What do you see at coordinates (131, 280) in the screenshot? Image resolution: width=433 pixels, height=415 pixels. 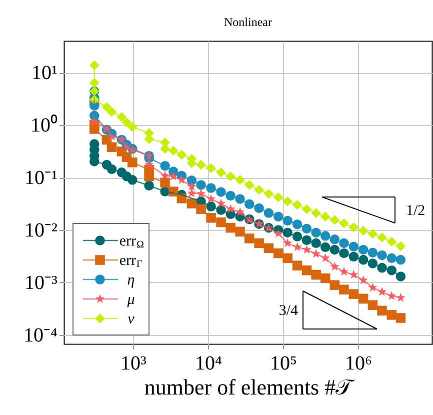 I see `legend-label: η` at bounding box center [131, 280].